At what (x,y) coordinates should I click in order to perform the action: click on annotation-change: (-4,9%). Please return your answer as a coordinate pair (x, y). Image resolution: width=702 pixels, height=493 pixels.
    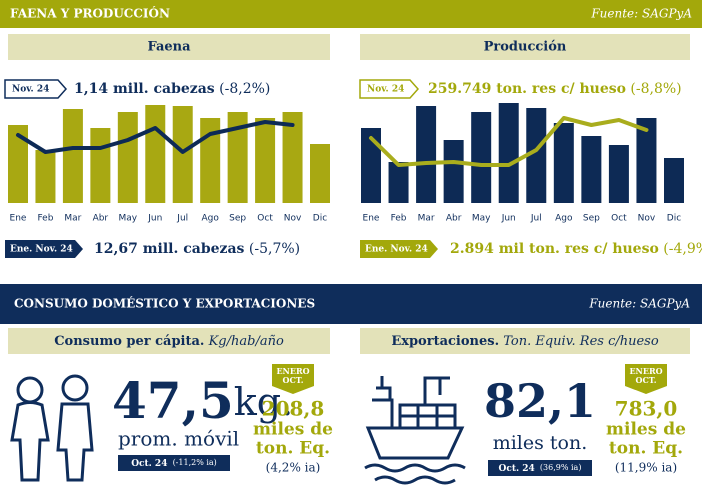
    Looking at the image, I should click on (682, 249).